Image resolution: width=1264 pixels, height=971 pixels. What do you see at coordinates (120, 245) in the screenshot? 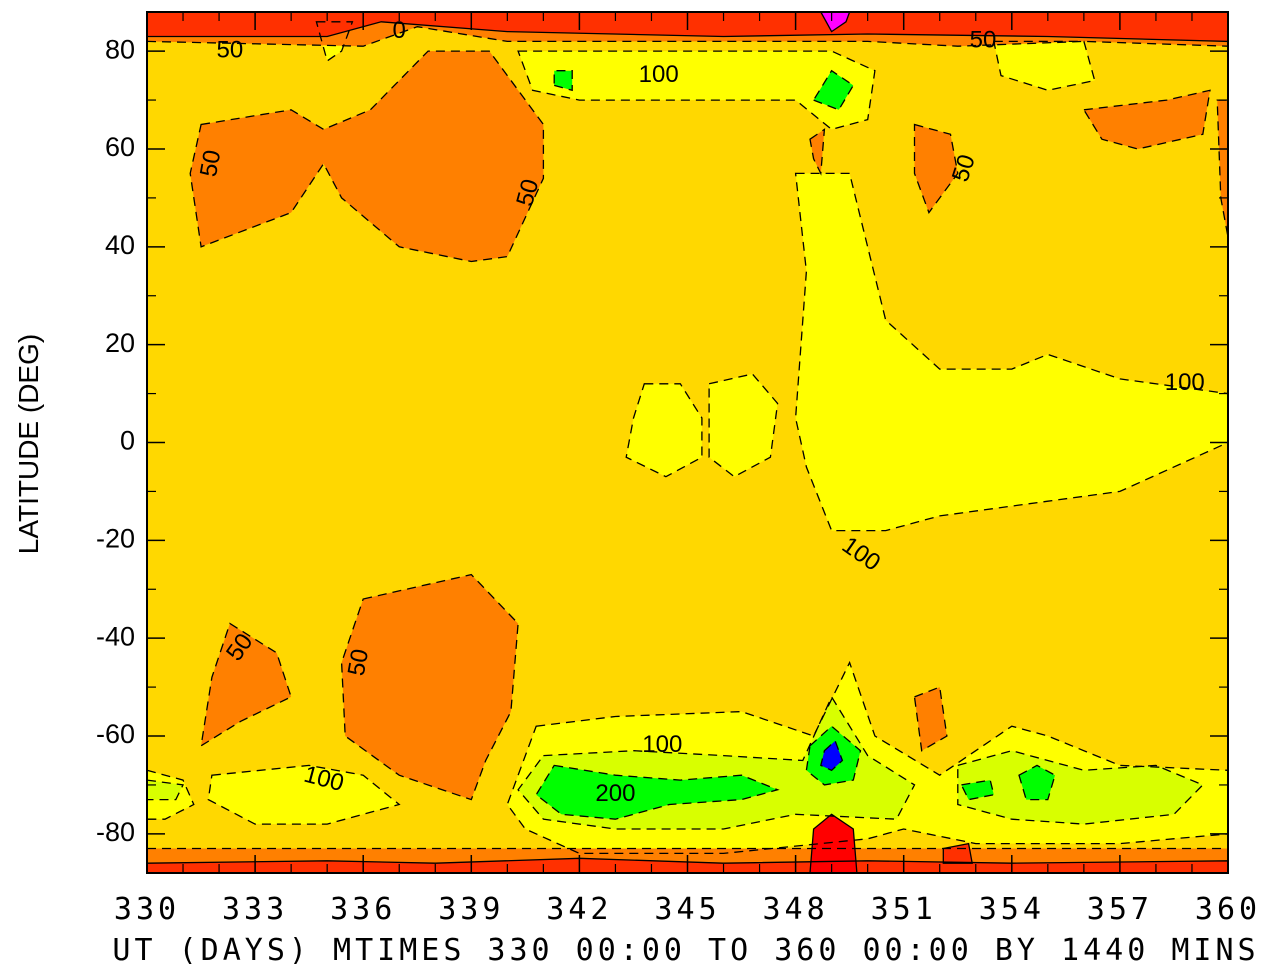
I see `y-tick-label: 40` at bounding box center [120, 245].